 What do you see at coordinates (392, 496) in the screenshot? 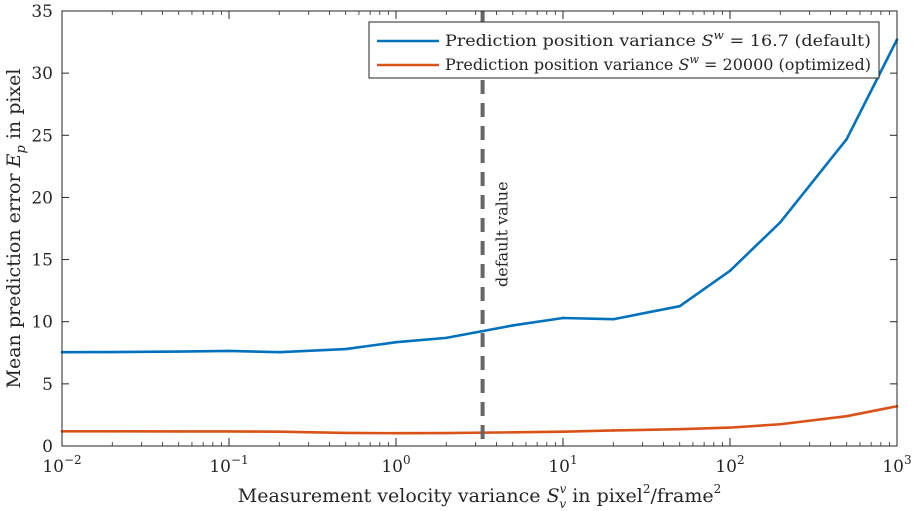
I see `x-axis-label-text: Measurement velocity variance` at bounding box center [392, 496].